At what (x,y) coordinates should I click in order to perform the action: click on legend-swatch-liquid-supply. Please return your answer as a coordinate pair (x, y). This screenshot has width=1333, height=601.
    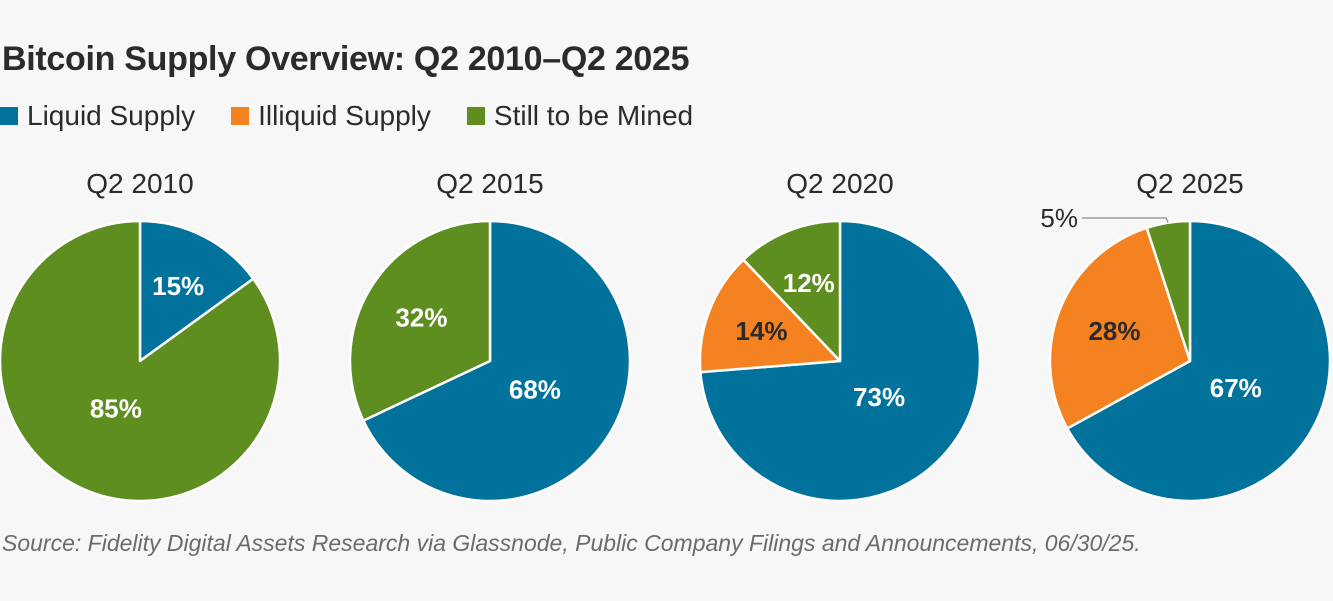
    Looking at the image, I should click on (9, 116).